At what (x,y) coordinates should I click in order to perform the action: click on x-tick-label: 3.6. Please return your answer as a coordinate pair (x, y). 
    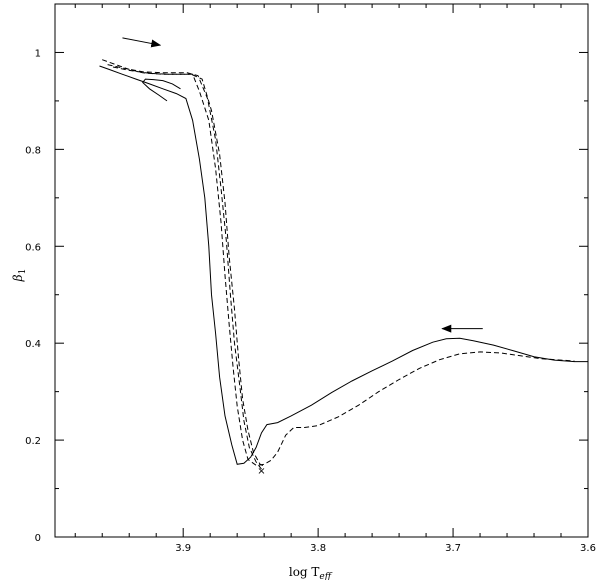
    Looking at the image, I should click on (588, 548).